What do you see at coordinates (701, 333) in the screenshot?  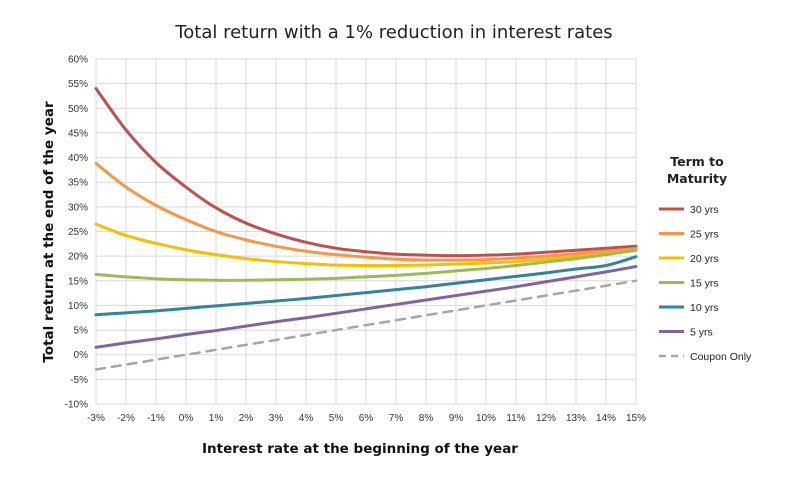 I see `legend-label-5-yrs: 5 yrs` at bounding box center [701, 333].